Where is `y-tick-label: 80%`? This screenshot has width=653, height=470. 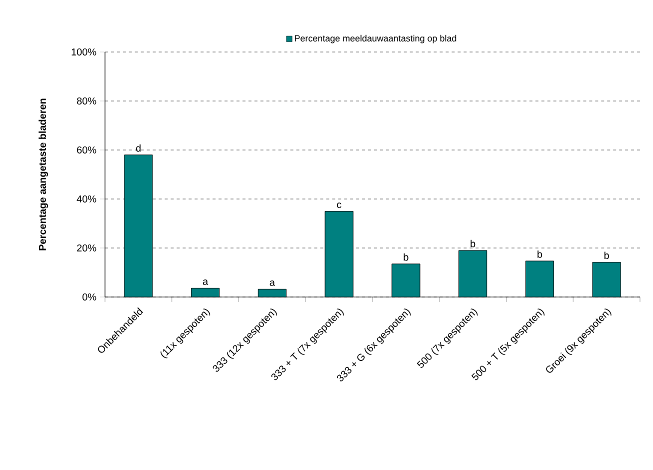
y-tick-label: 80% is located at coordinates (86, 101).